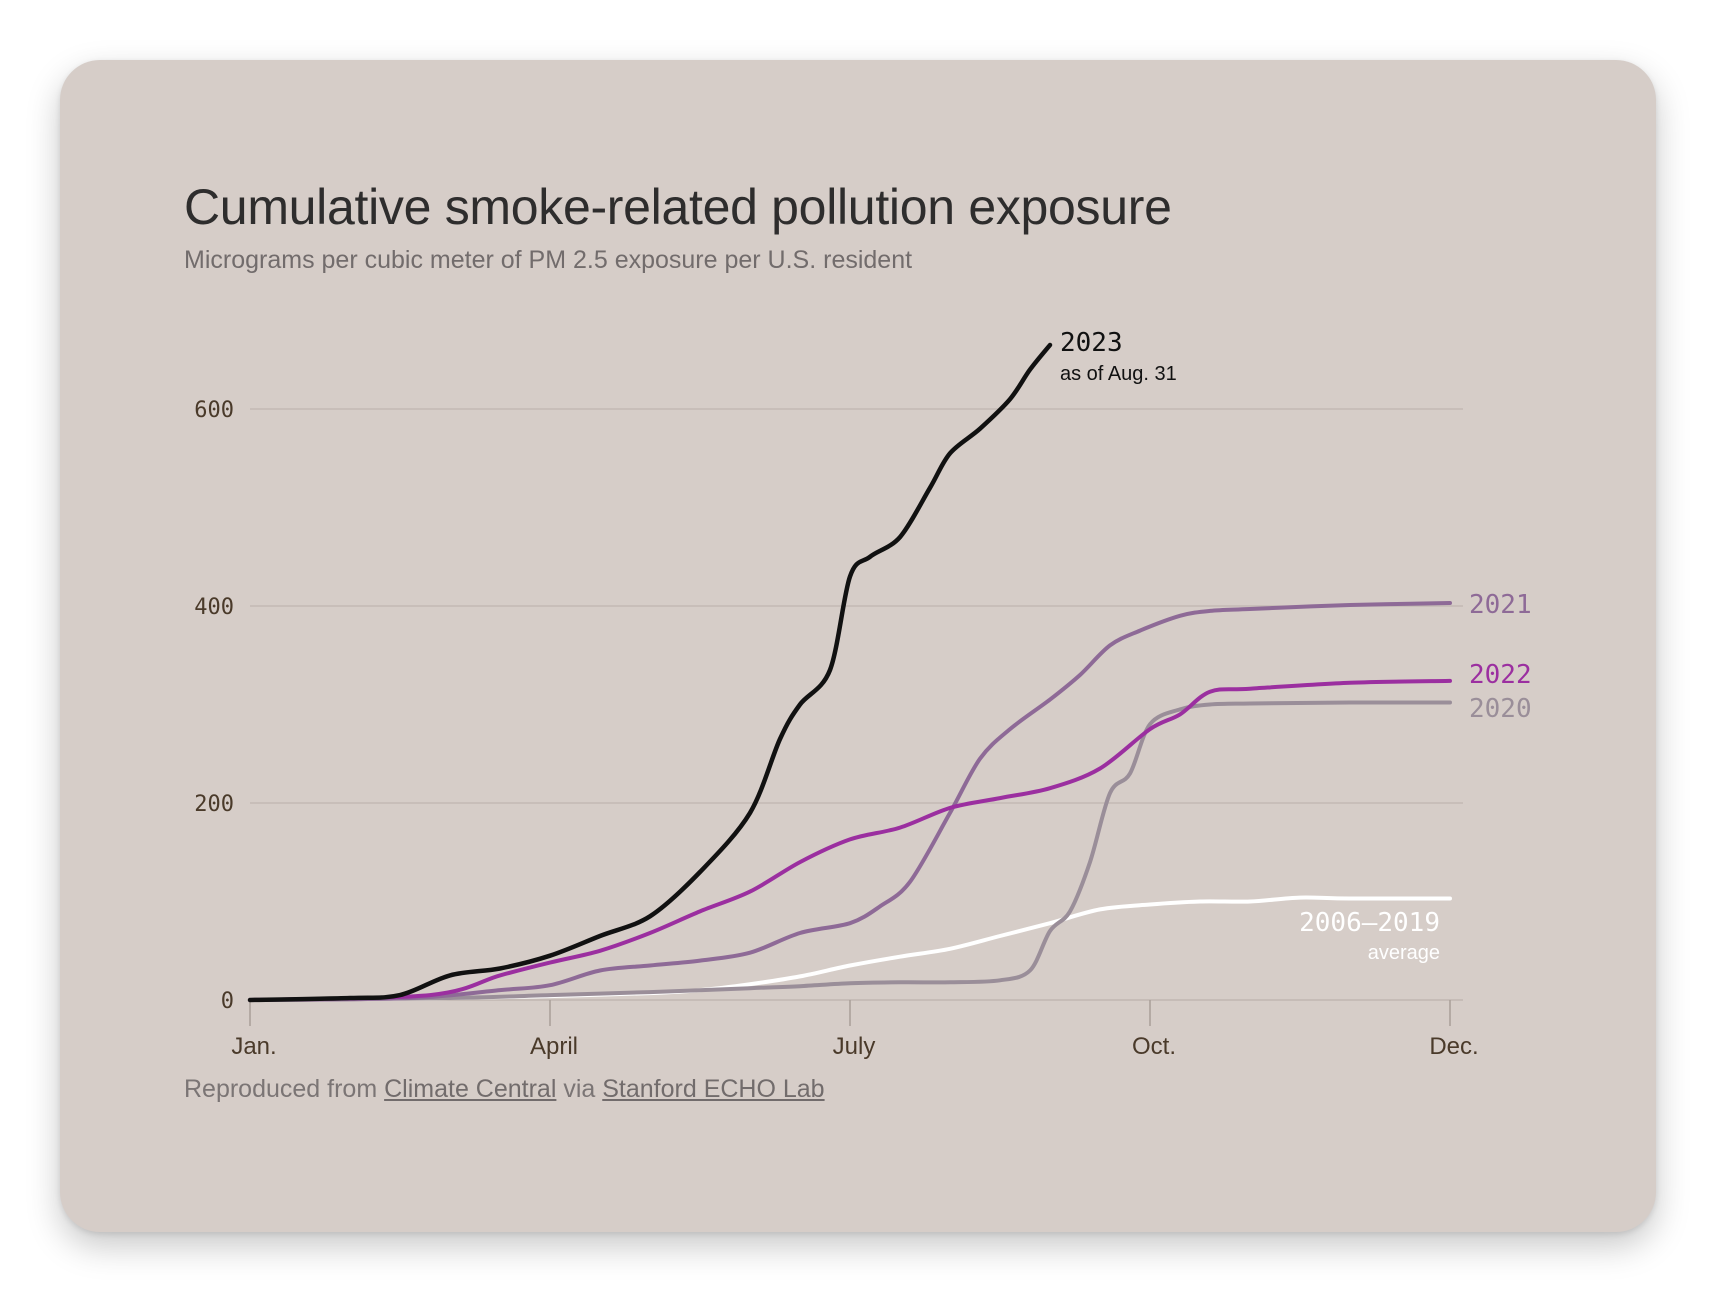 Image resolution: width=1715 pixels, height=1291 pixels. What do you see at coordinates (554, 1046) in the screenshot?
I see `x-tick-label-1: April` at bounding box center [554, 1046].